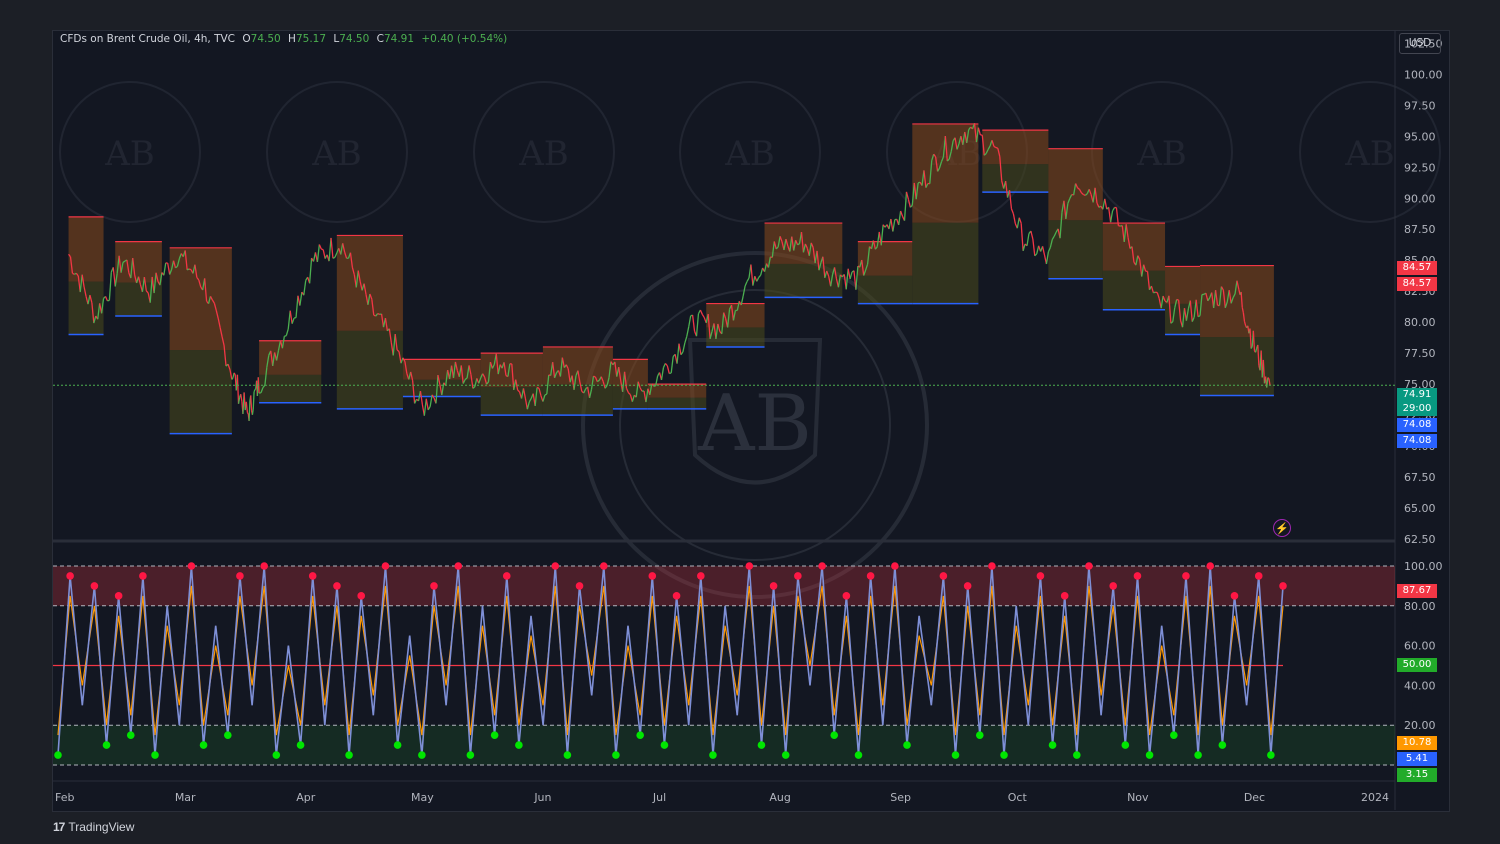  Describe the element at coordinates (1423, 74) in the screenshot. I see `price-tick-label: 100.00` at that location.